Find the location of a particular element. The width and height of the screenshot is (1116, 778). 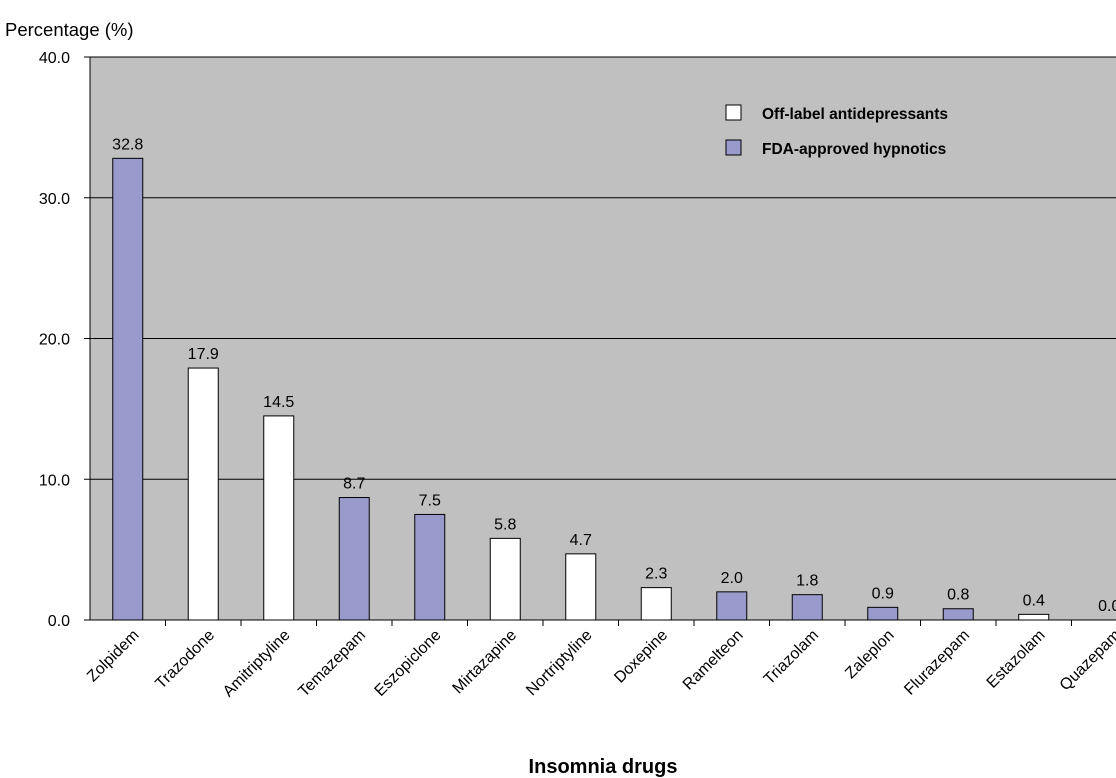

value-label: 1.8 is located at coordinates (807, 581).